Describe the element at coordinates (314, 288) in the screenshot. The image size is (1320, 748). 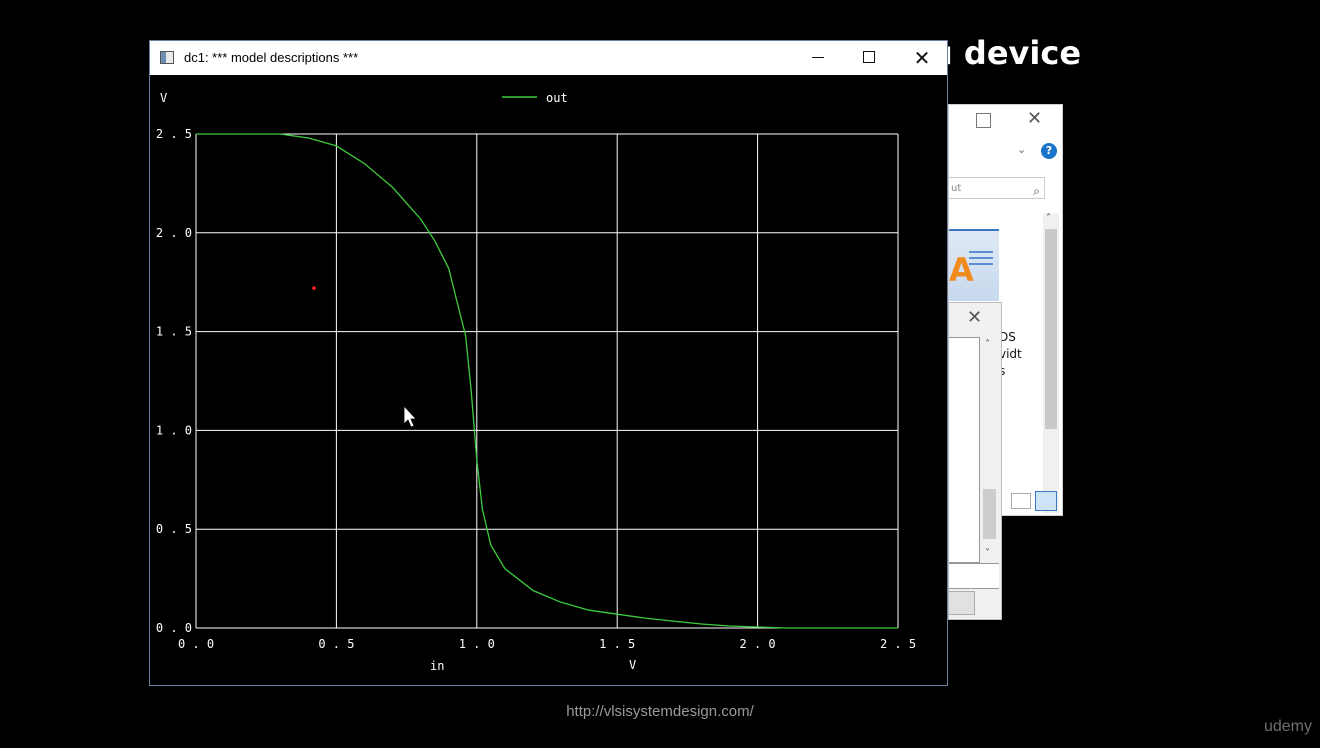
I see `cursor-marker-point` at that location.